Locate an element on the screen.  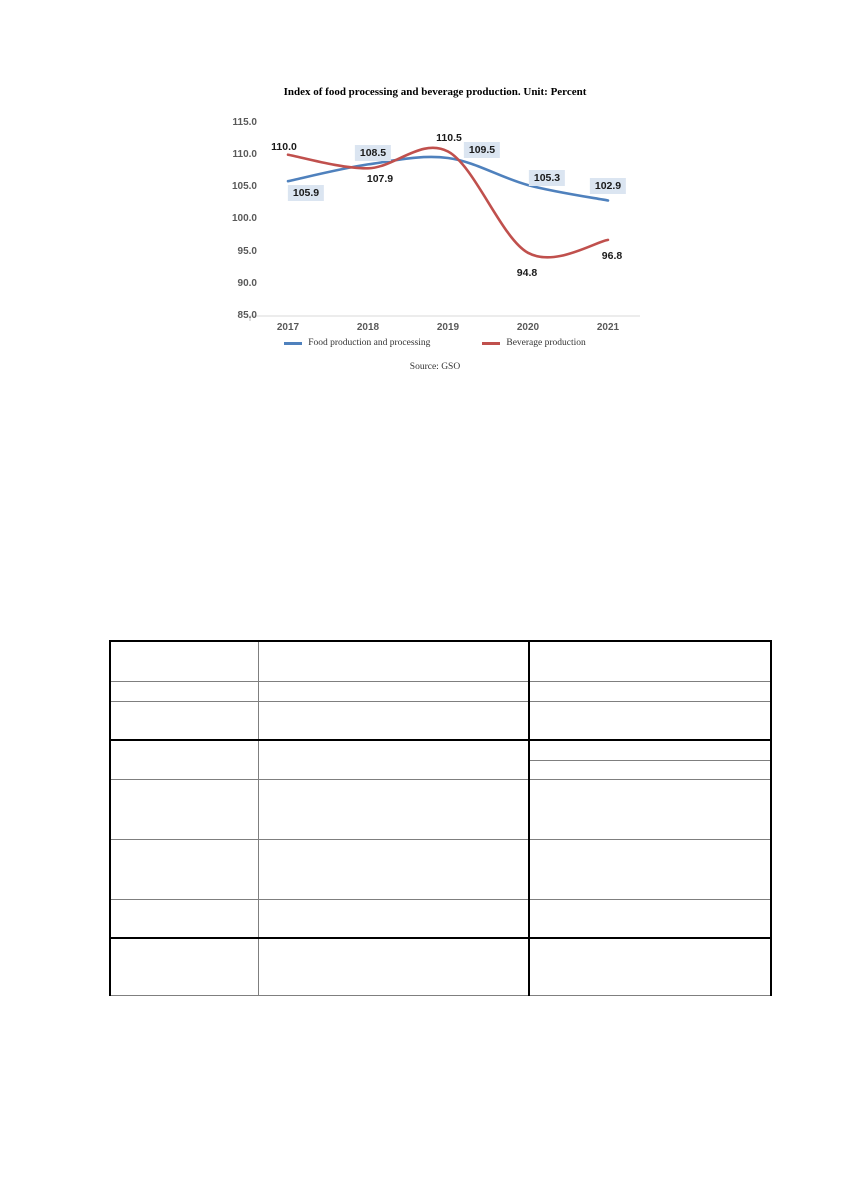
x-axis-tick-label: 2020 is located at coordinates (528, 327).